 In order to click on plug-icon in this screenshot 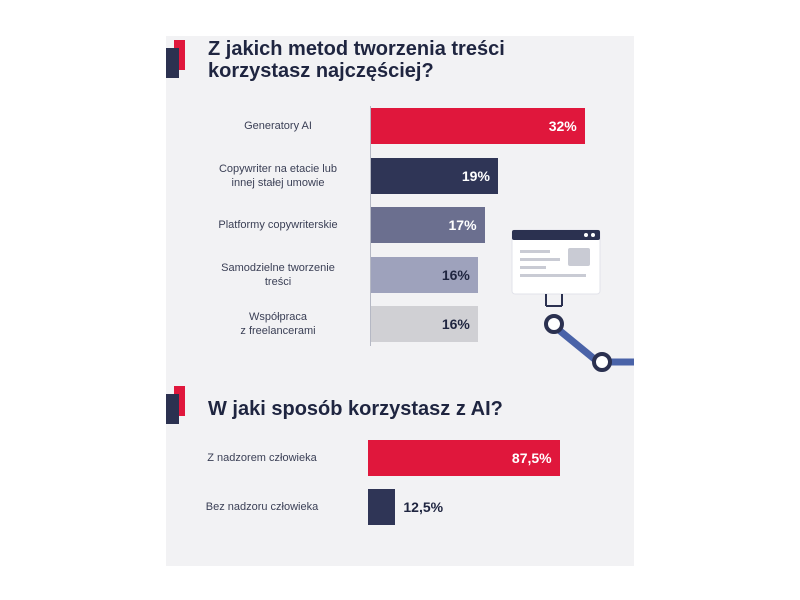, I will do `click(554, 300)`.